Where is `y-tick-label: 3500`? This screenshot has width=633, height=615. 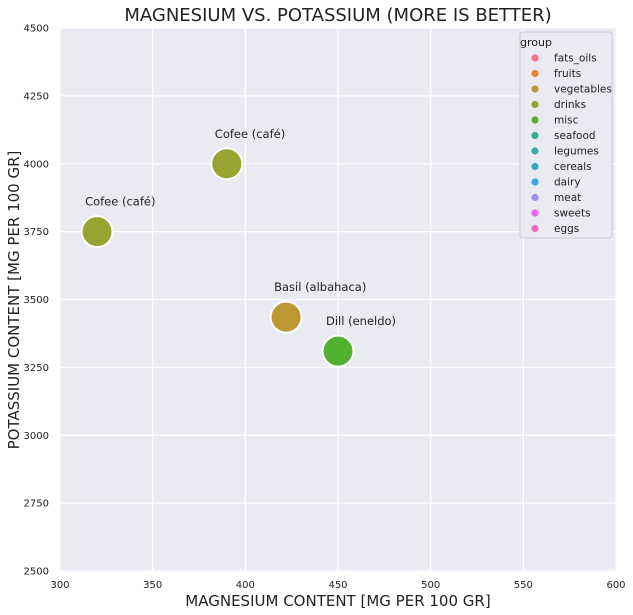
y-tick-label: 3500 is located at coordinates (36, 300).